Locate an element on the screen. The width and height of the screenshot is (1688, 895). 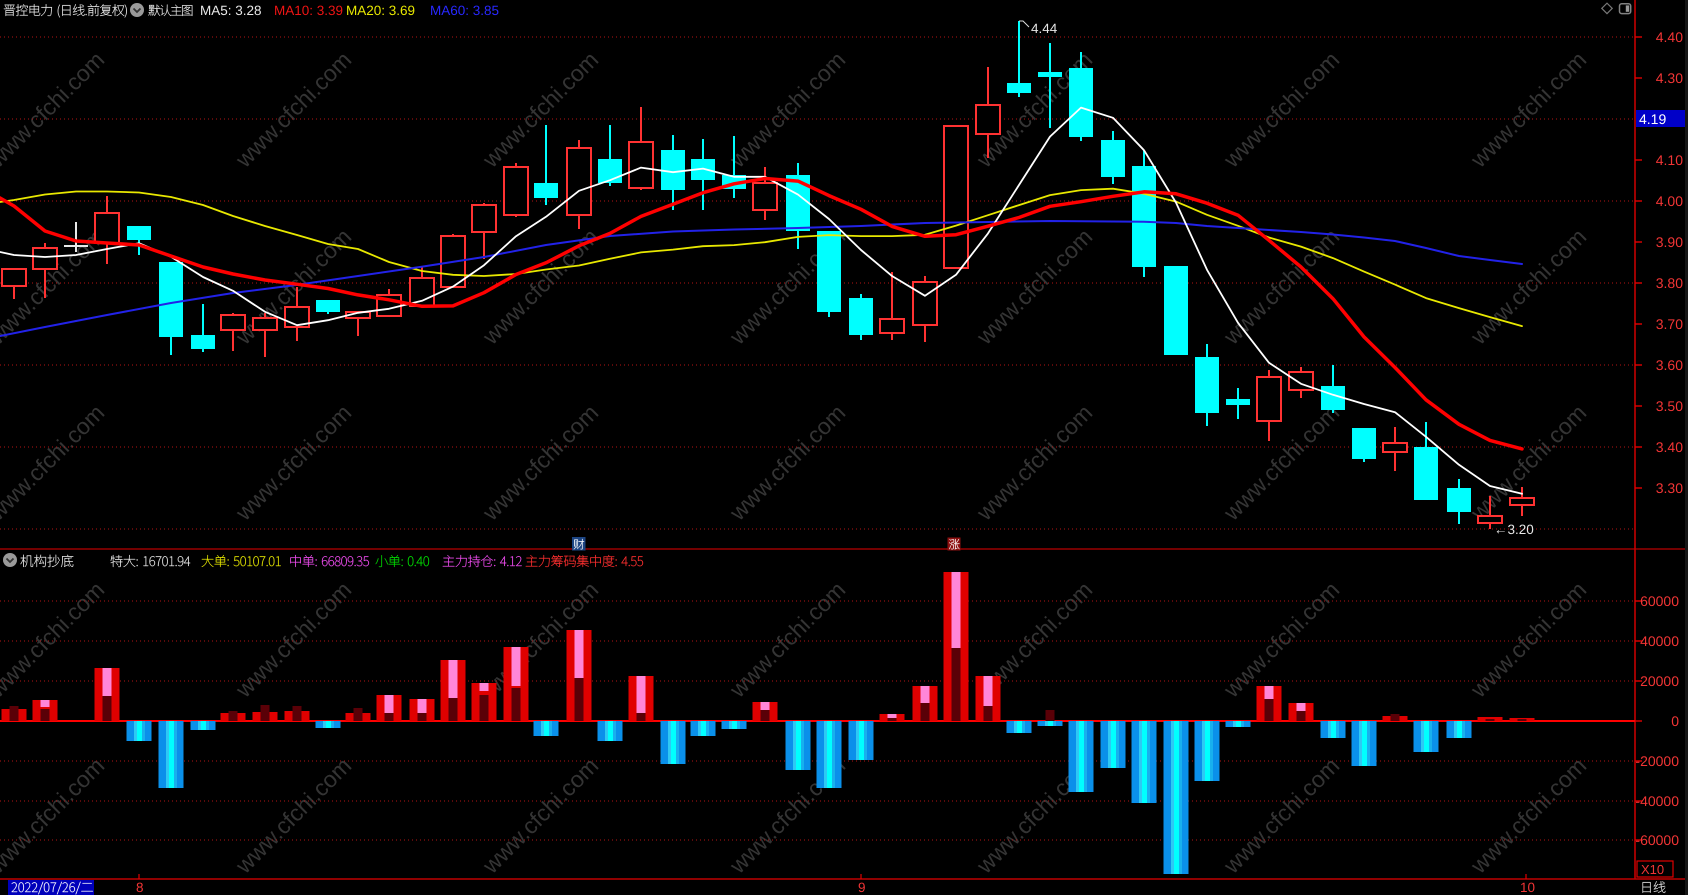
svg-text: 4.40 is located at coordinates (1669, 37).